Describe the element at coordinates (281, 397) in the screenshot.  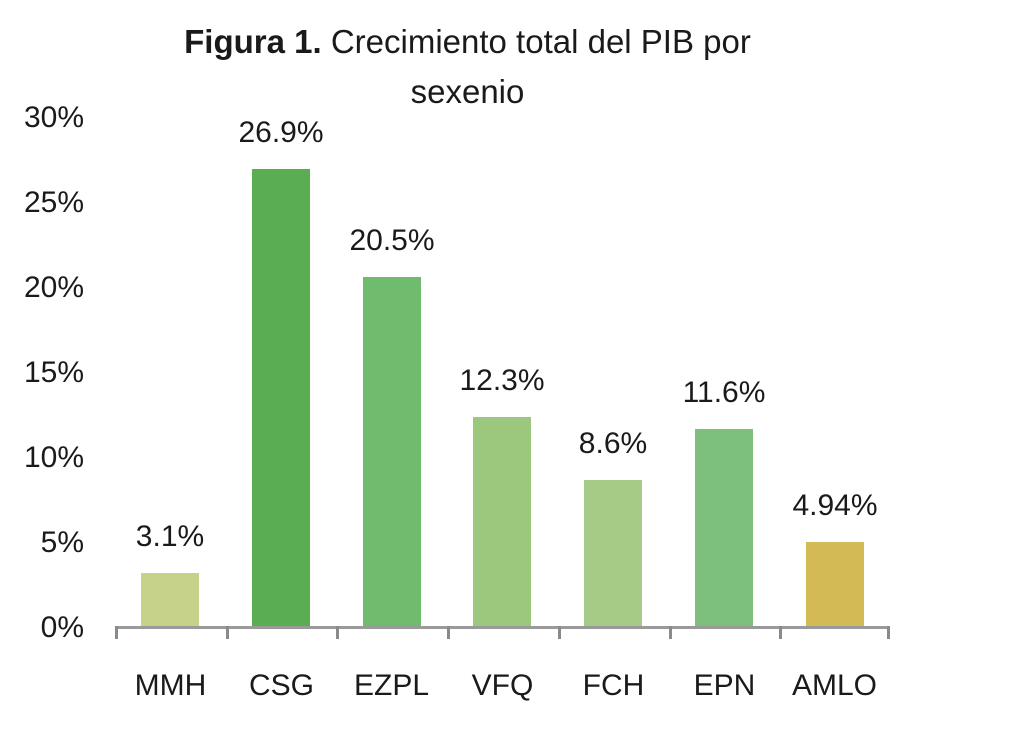
I see `bar-csg` at that location.